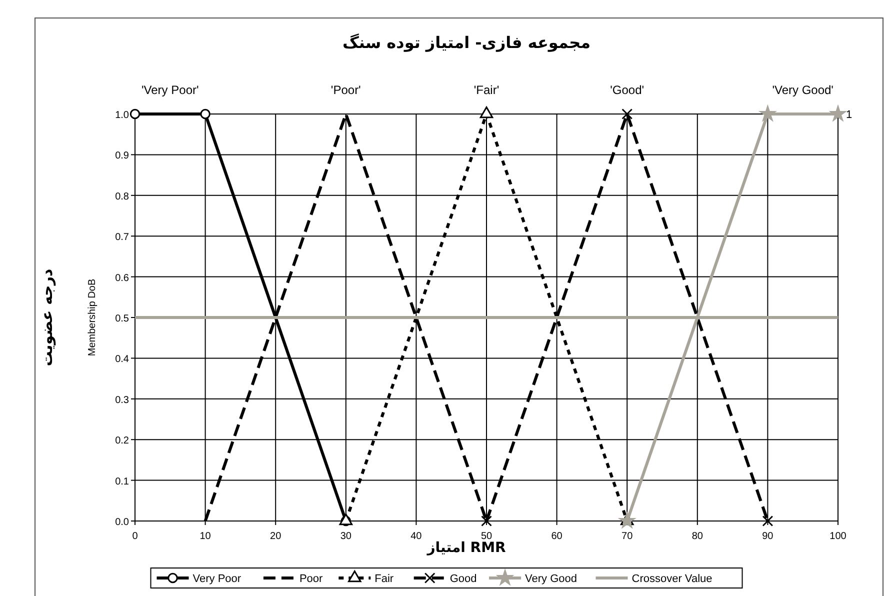 Image resolution: width=893 pixels, height=596 pixels. What do you see at coordinates (838, 536) in the screenshot?
I see `x-tick-label: 100` at bounding box center [838, 536].